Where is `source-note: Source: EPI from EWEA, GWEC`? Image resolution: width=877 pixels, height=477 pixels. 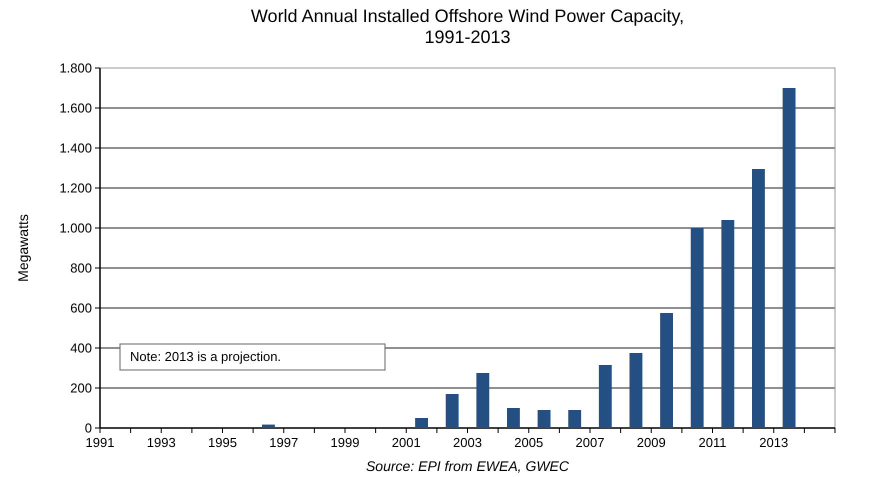
source-note: Source: EPI from EWEA, GWEC is located at coordinates (468, 466).